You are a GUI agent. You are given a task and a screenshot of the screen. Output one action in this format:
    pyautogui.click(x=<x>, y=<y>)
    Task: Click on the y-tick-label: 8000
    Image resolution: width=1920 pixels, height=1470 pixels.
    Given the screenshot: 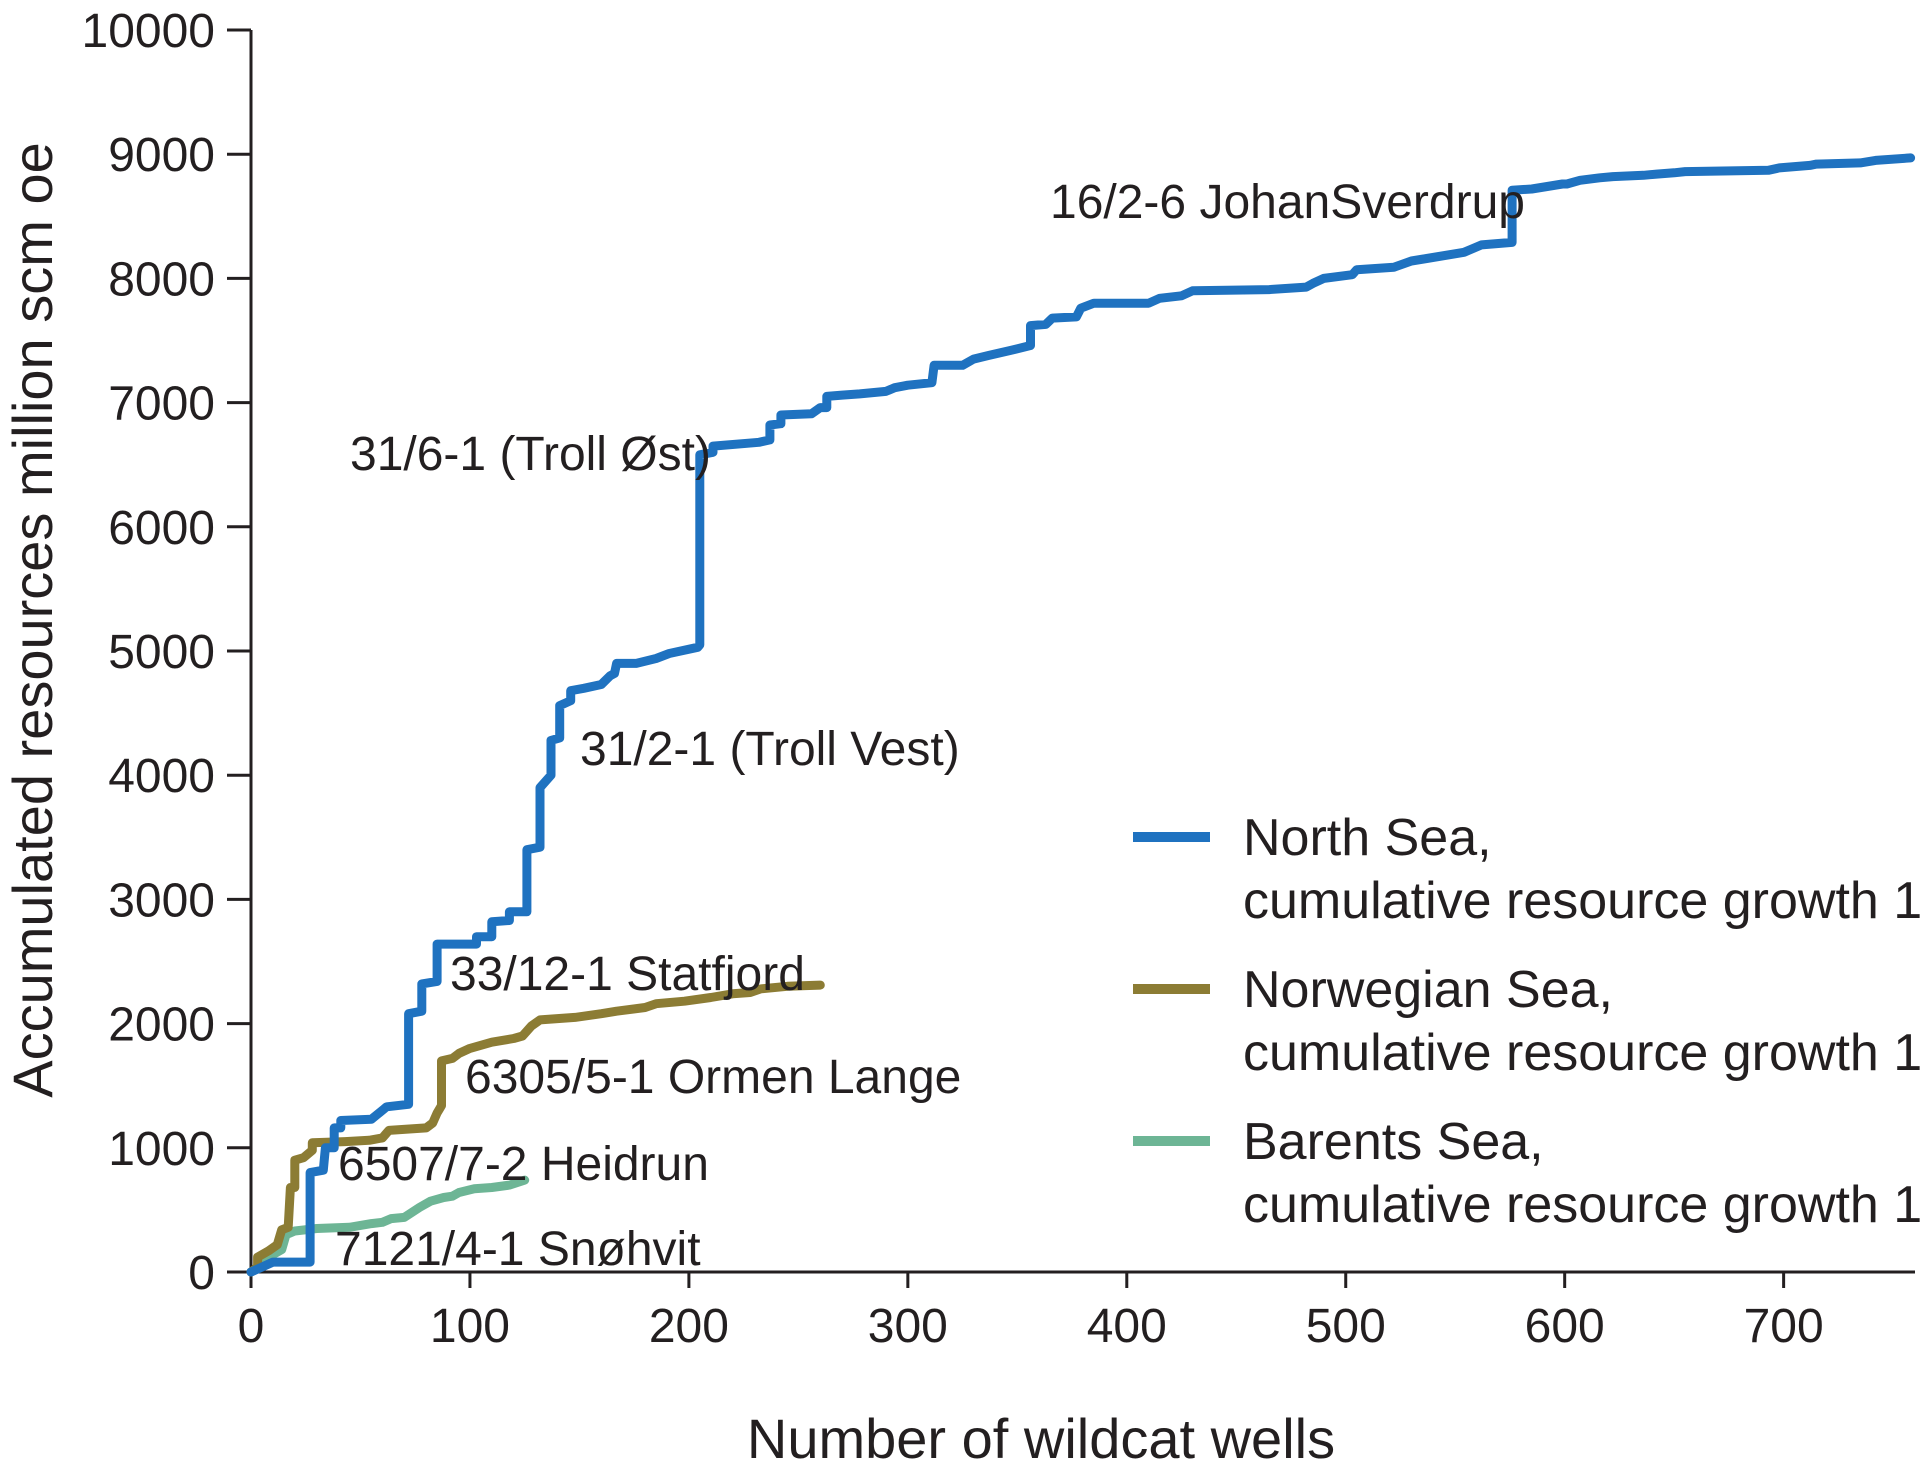 What is the action you would take?
    pyautogui.click(x=161, y=279)
    